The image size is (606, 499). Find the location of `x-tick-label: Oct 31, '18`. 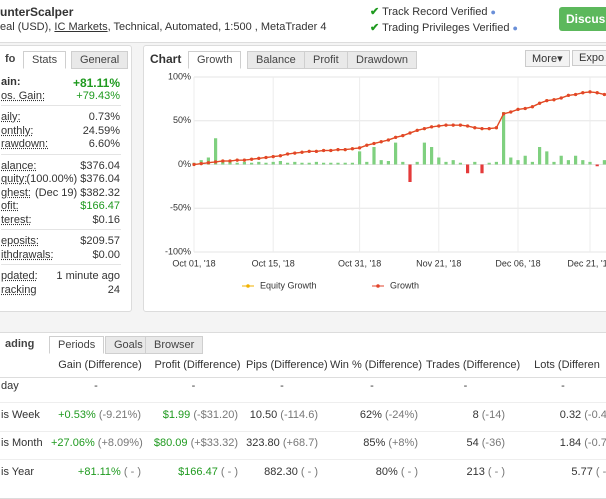

x-tick-label: Oct 31, '18 is located at coordinates (359, 263).